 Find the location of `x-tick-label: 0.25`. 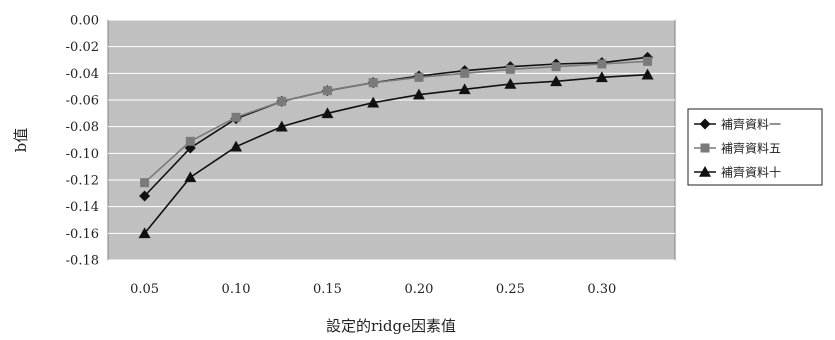

x-tick-label: 0.25 is located at coordinates (510, 289).